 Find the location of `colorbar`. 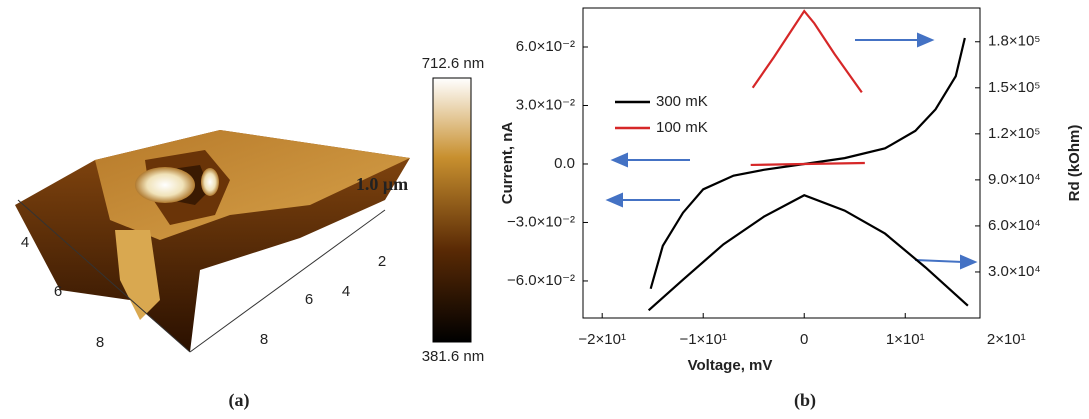

colorbar is located at coordinates (452, 210).